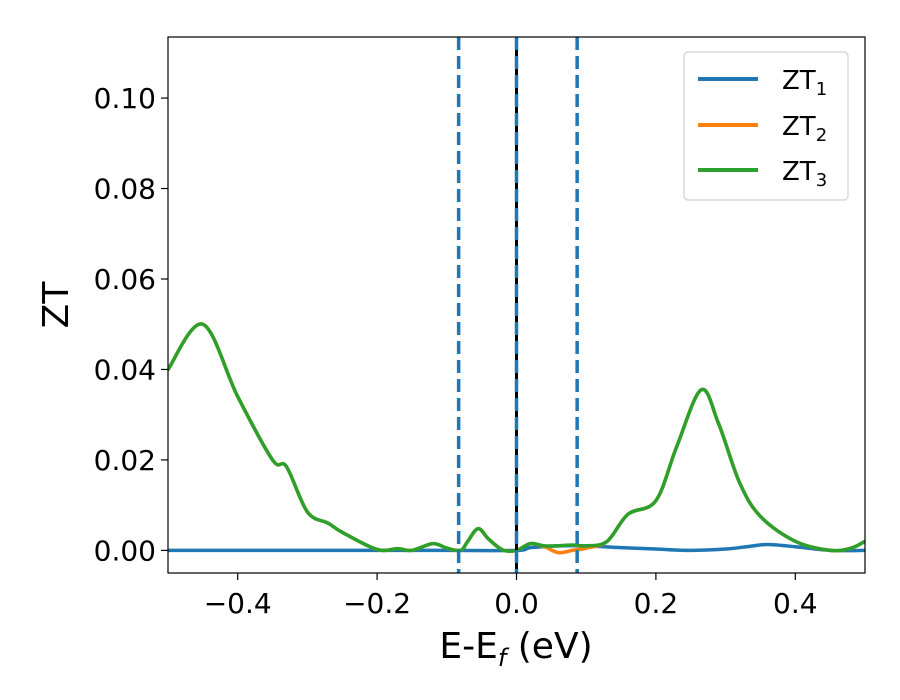  I want to click on x-axis: −0.4 −0.2 0.0 0.2 0.4, so click(511, 596).